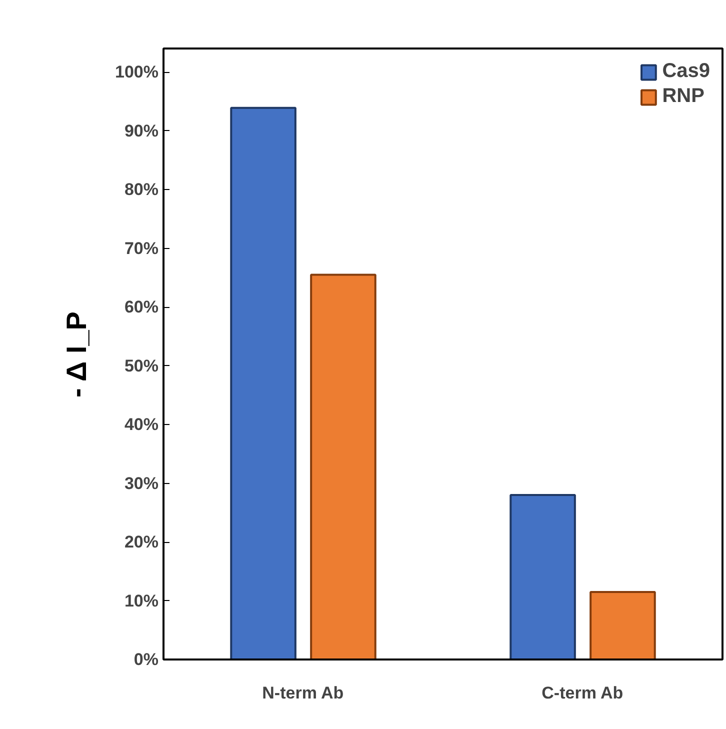  Describe the element at coordinates (76, 355) in the screenshot. I see `y-axis-title: - Δ I_P` at that location.